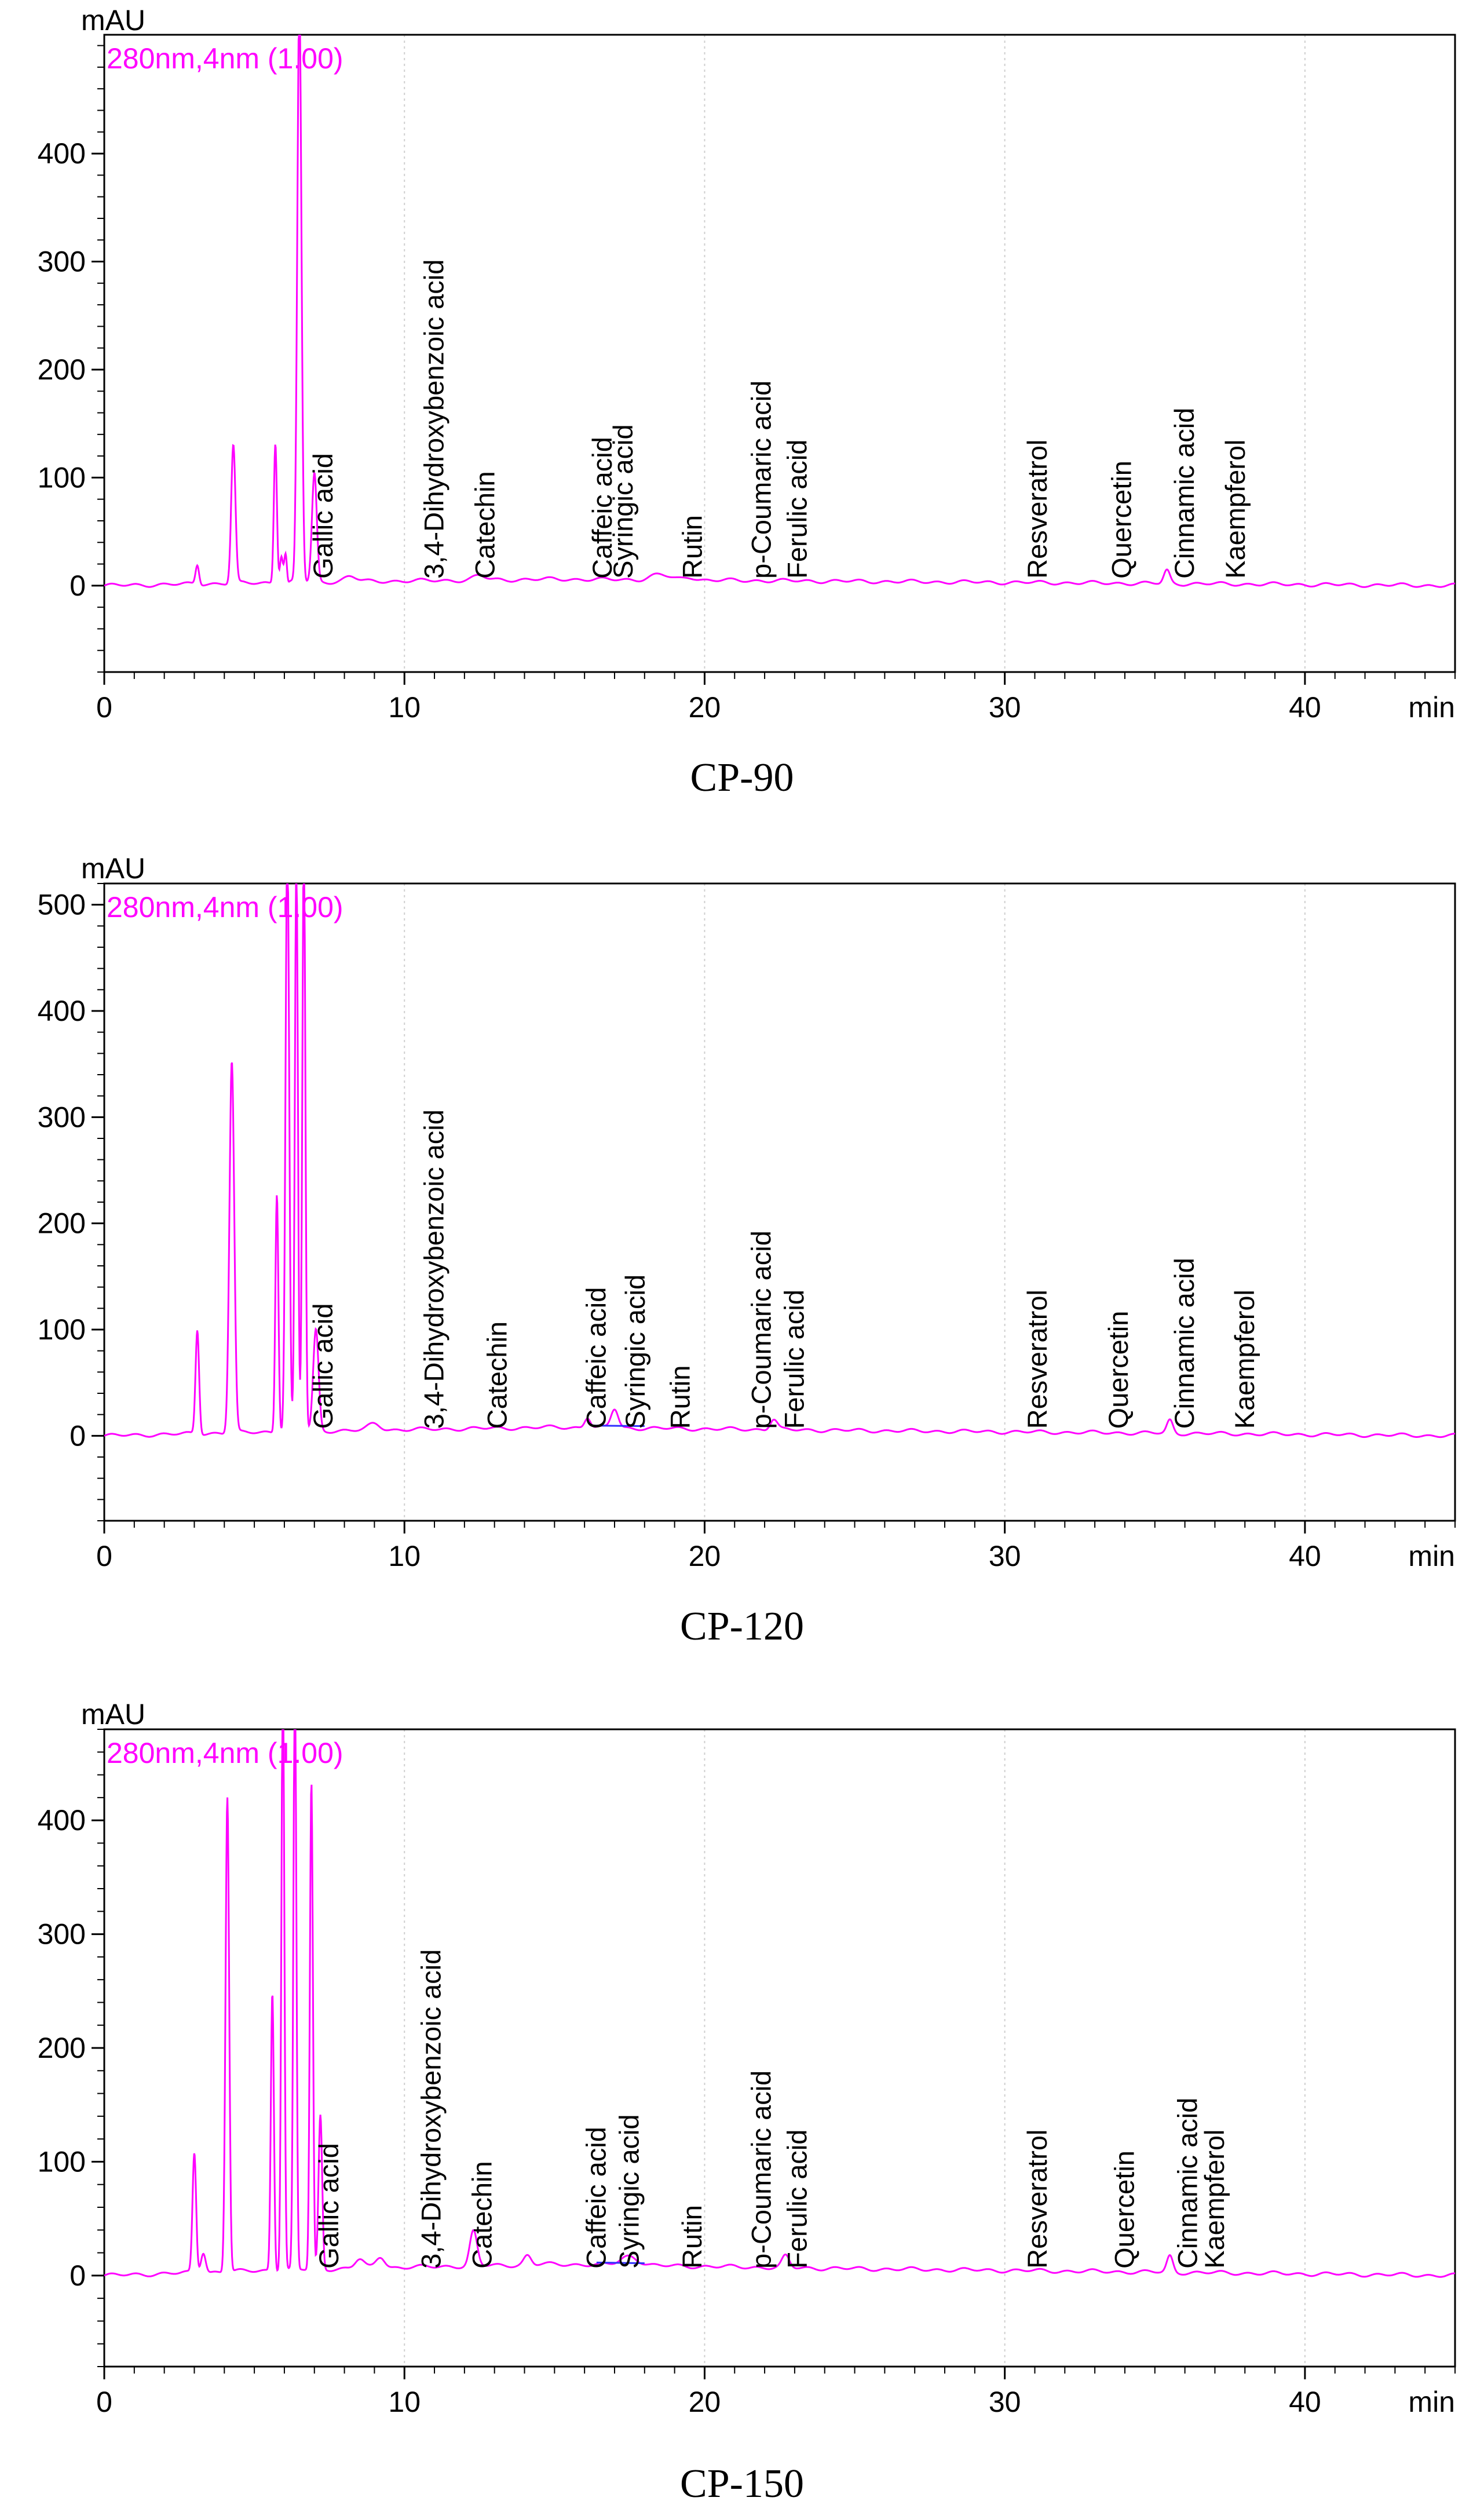 This screenshot has height=2512, width=1484. I want to click on chart-caption: CP-120, so click(742, 1626).